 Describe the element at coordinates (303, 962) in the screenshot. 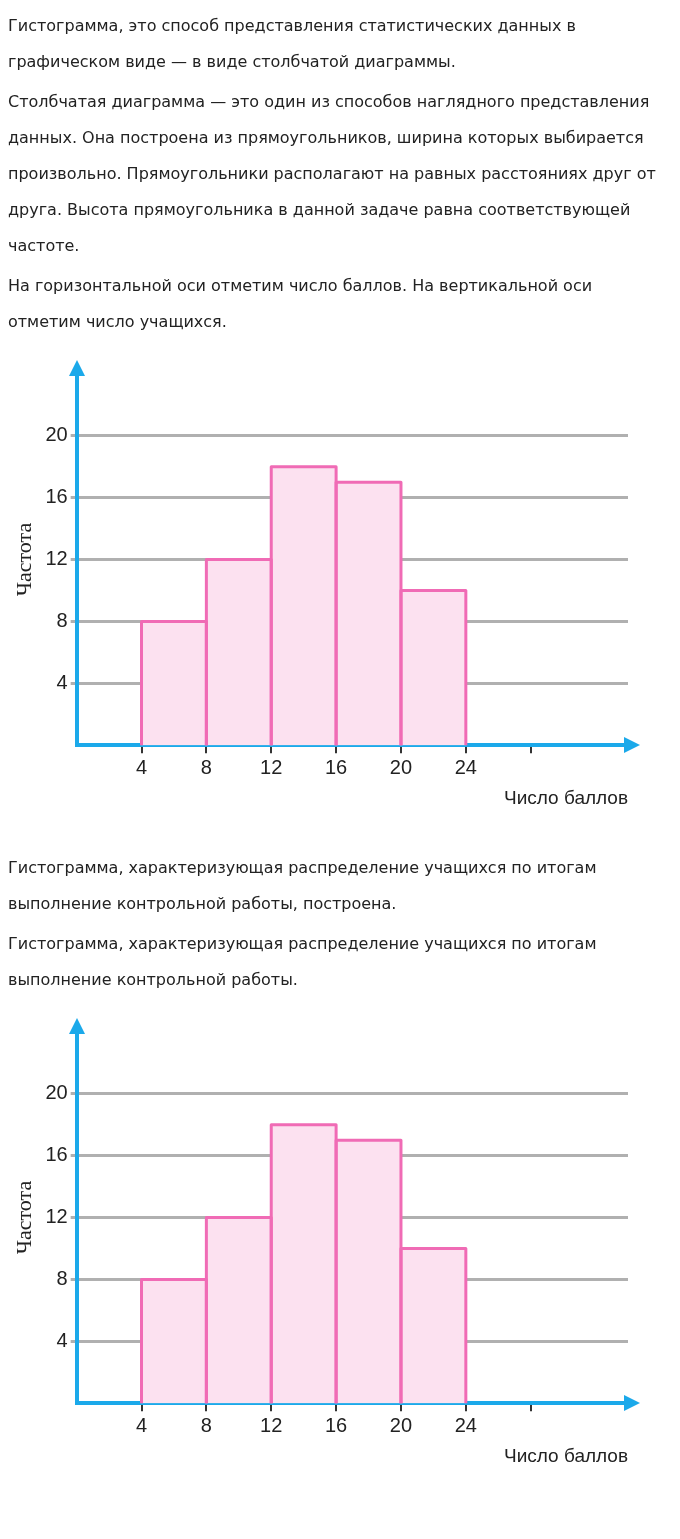

I see `text: Гистограмма, характеризующая распределение учащихся по итогам выполнение контрольной работы.` at that location.